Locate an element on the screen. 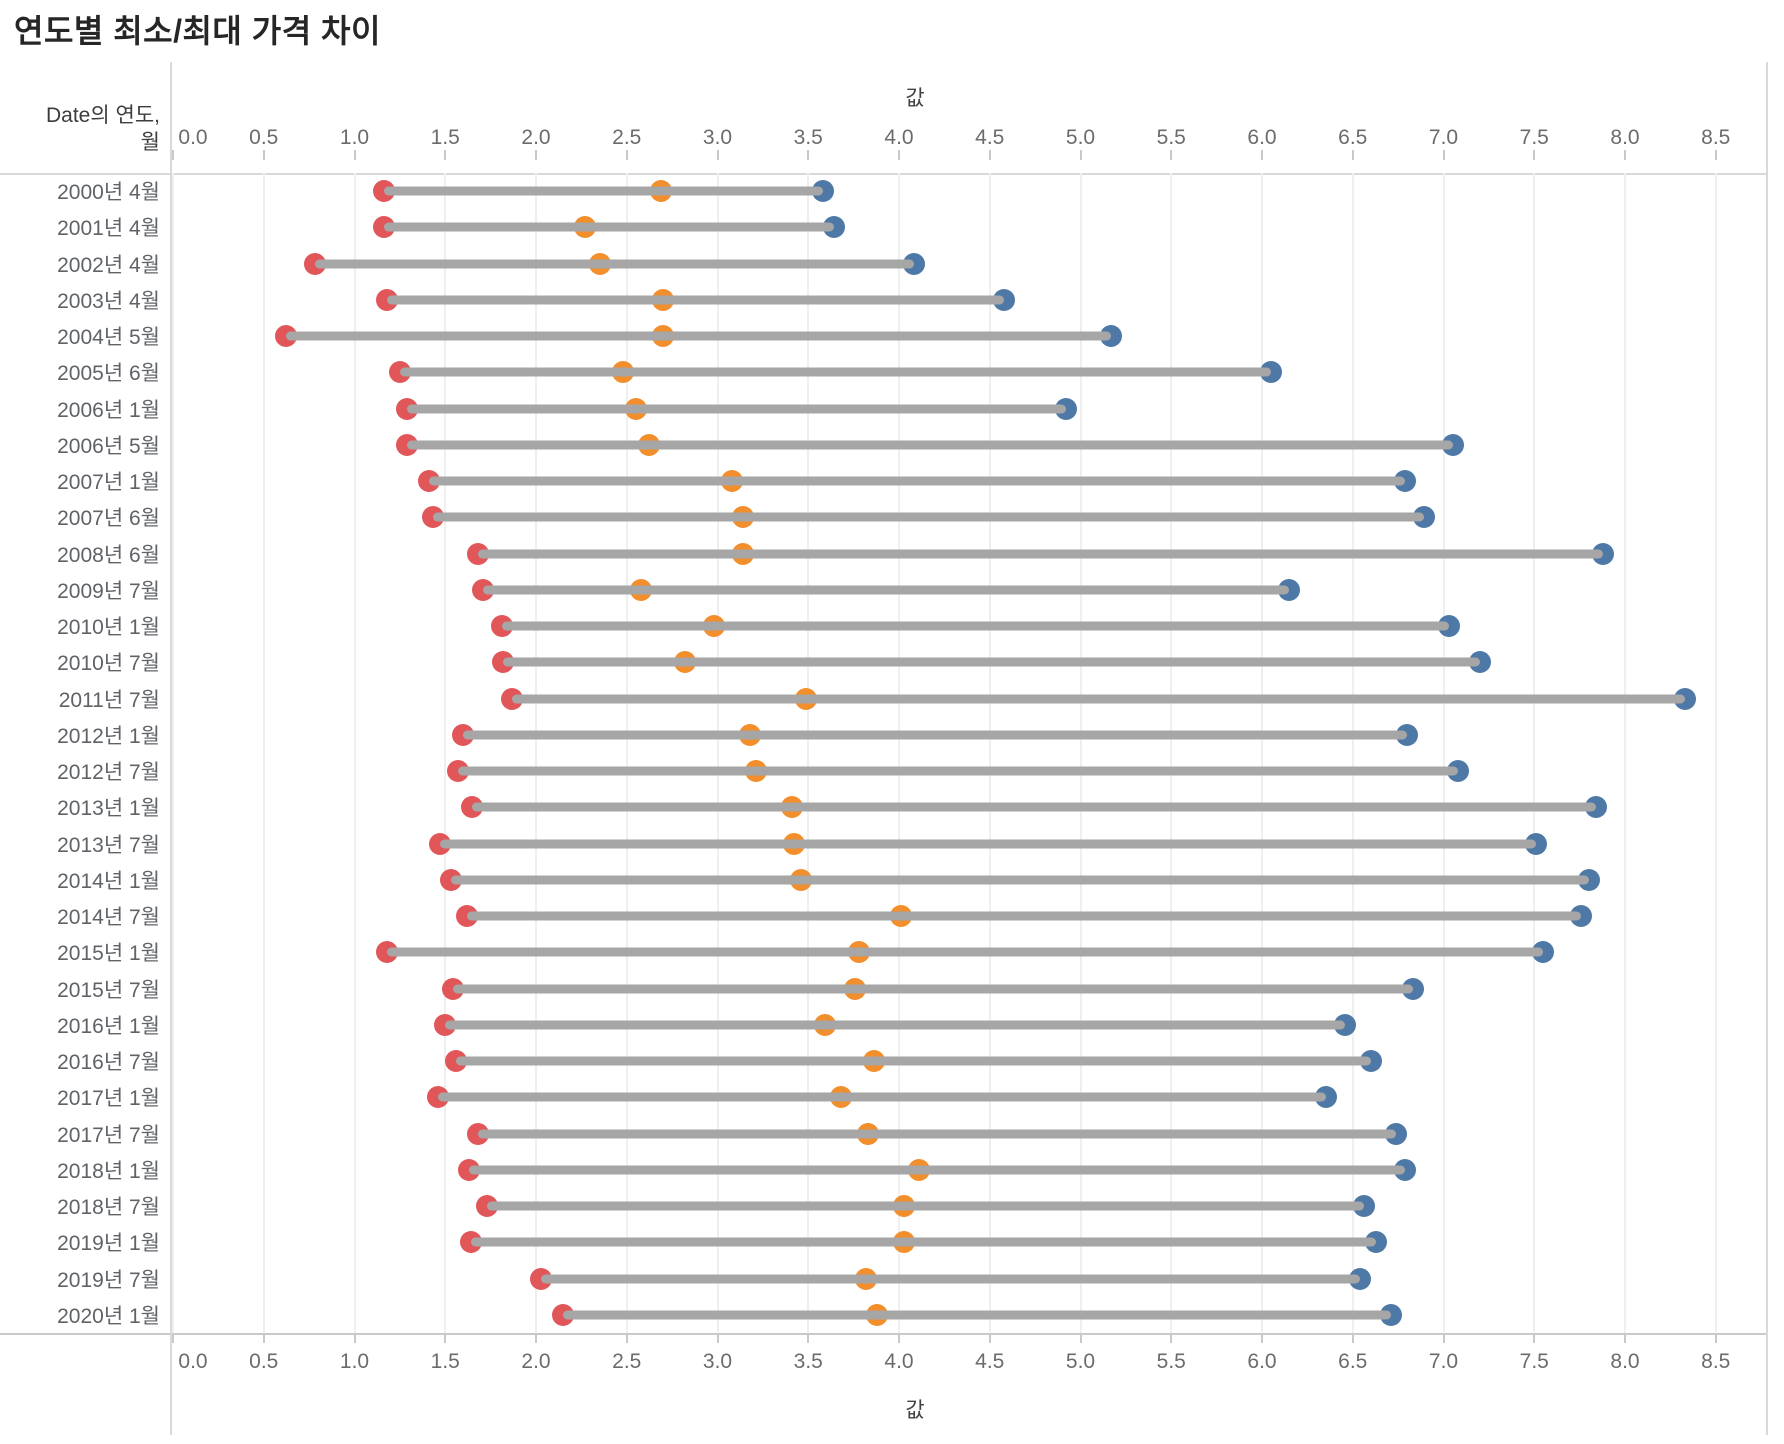 The width and height of the screenshot is (1784, 1444). data-row: 2015년 1월 is located at coordinates (883, 952).